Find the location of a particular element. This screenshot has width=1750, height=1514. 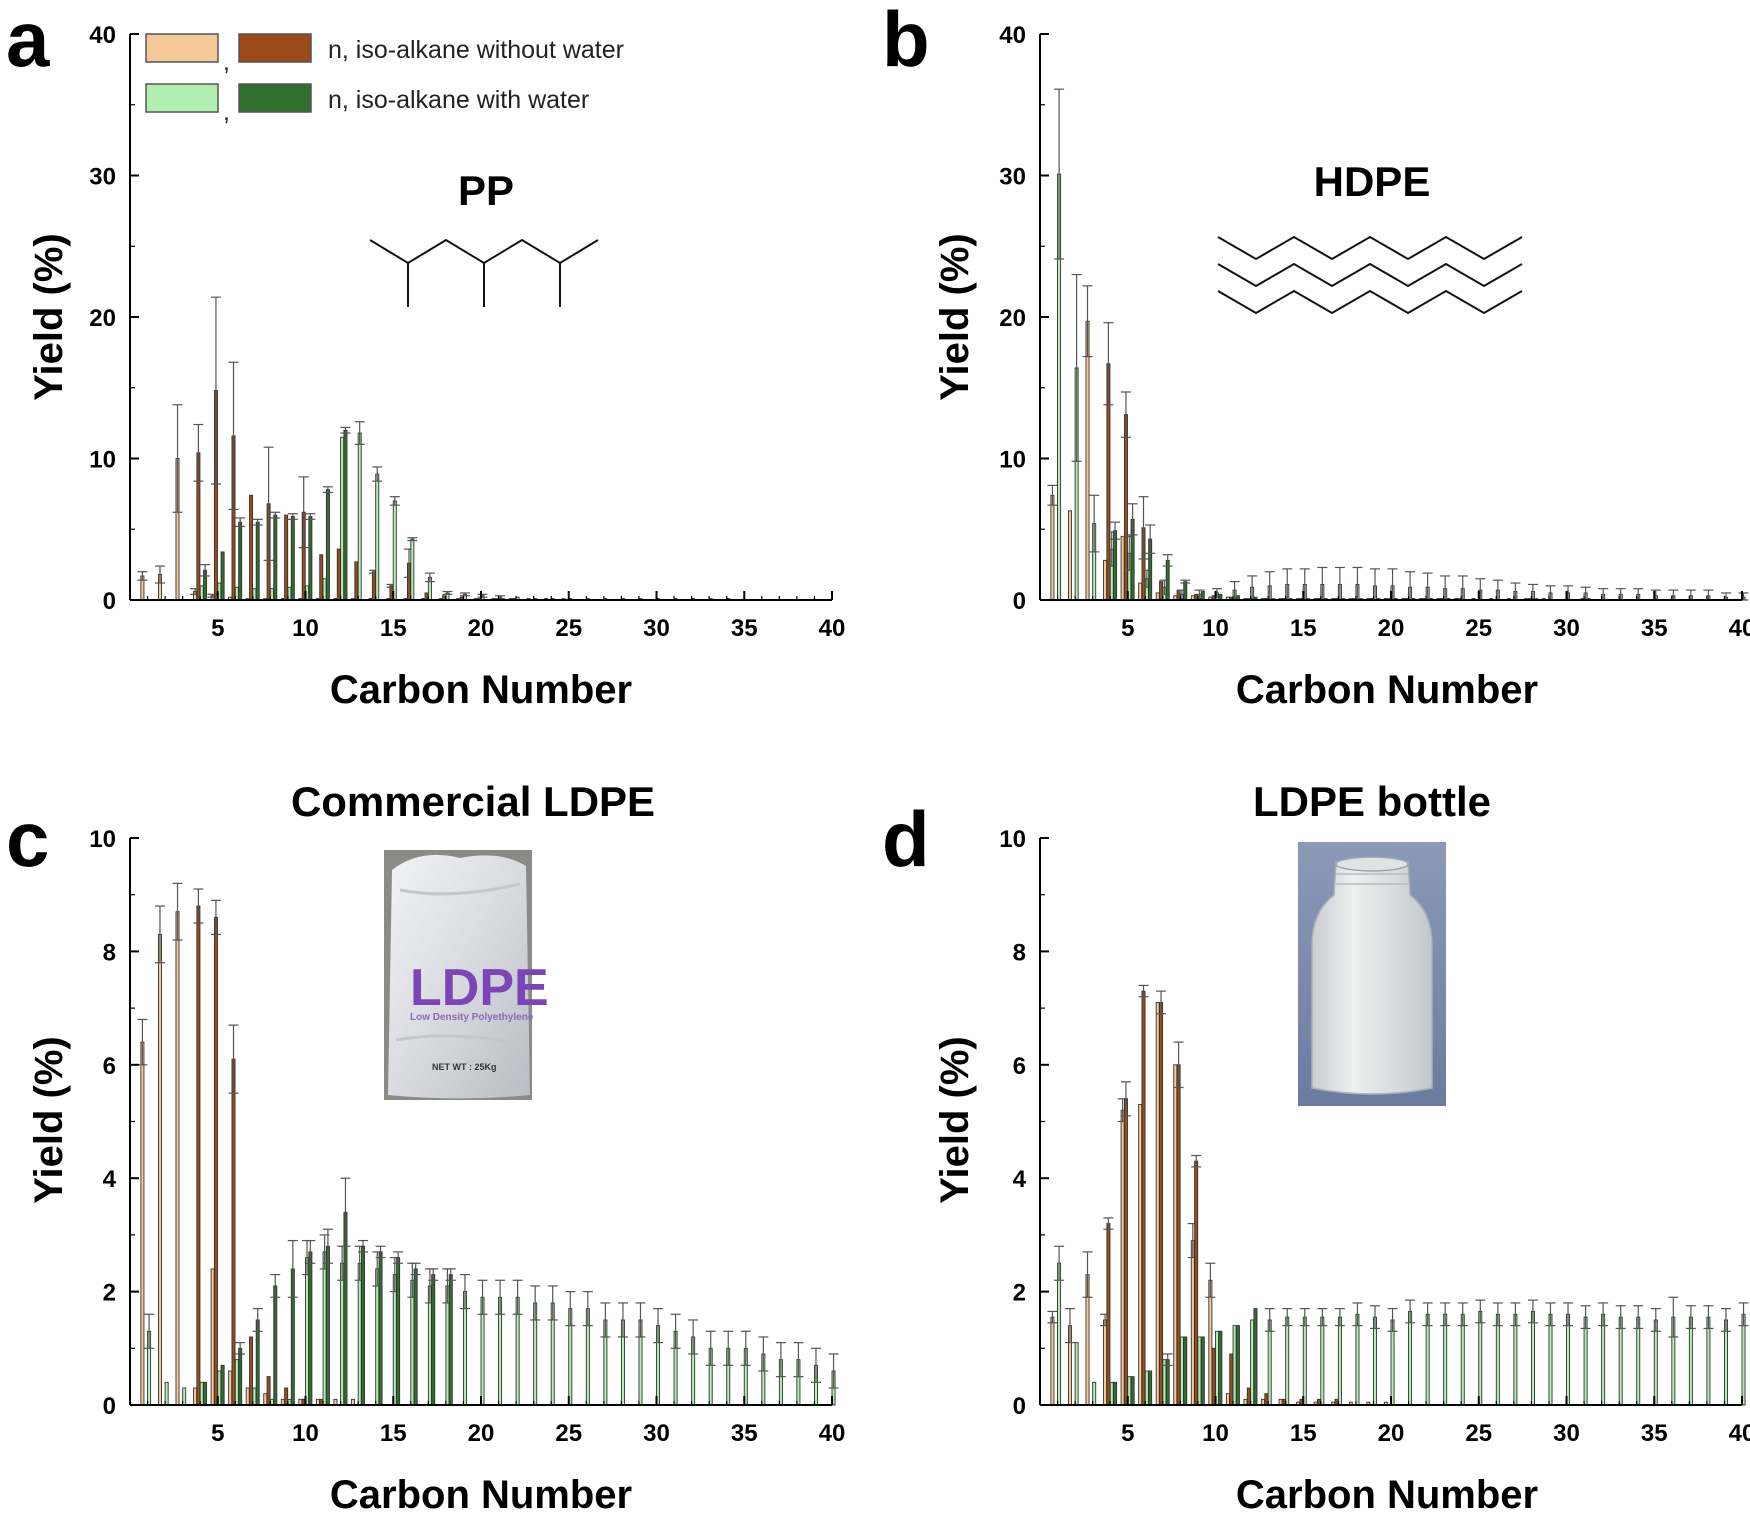

x-tick-label-c: 10 is located at coordinates (305, 1433).